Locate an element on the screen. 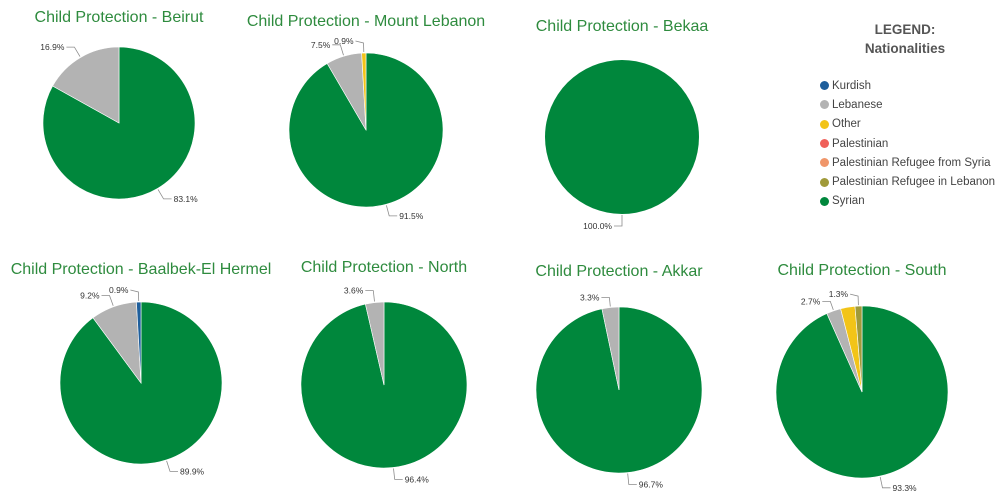 The image size is (1003, 491). legend-item-other: Other is located at coordinates (911, 124).